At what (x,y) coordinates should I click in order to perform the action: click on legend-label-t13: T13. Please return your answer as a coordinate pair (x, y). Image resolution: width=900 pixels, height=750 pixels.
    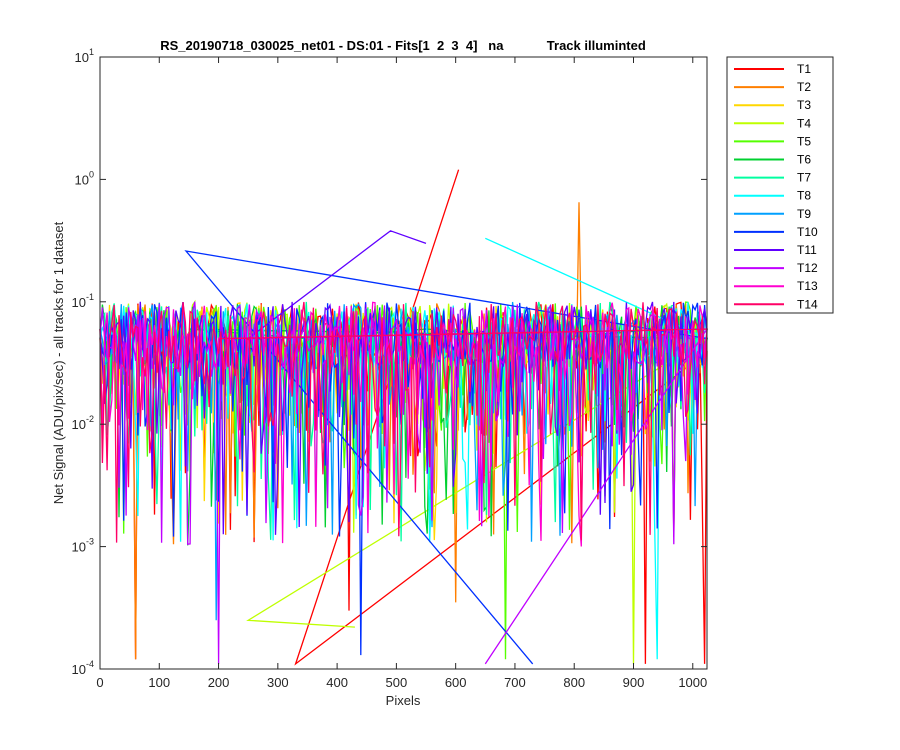
    Looking at the image, I should click on (807, 286).